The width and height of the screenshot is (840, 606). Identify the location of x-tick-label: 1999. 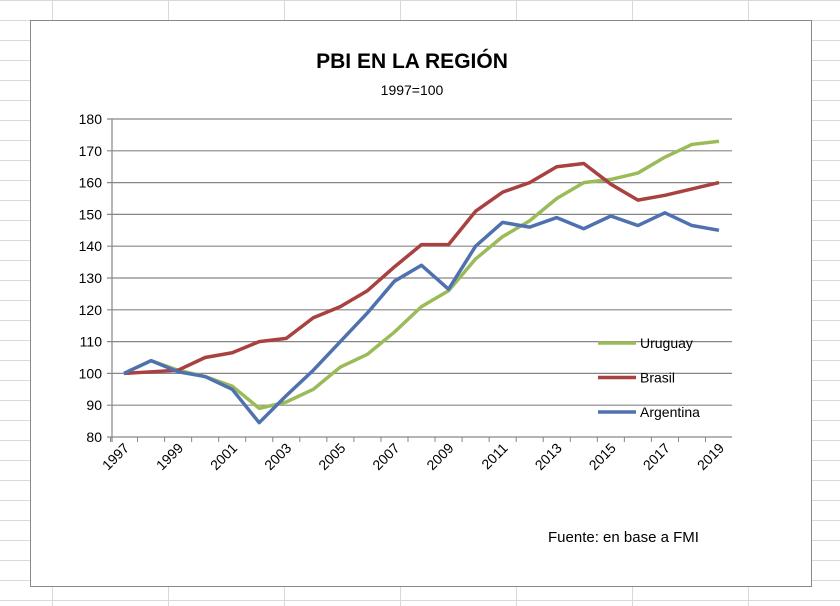
(169, 456).